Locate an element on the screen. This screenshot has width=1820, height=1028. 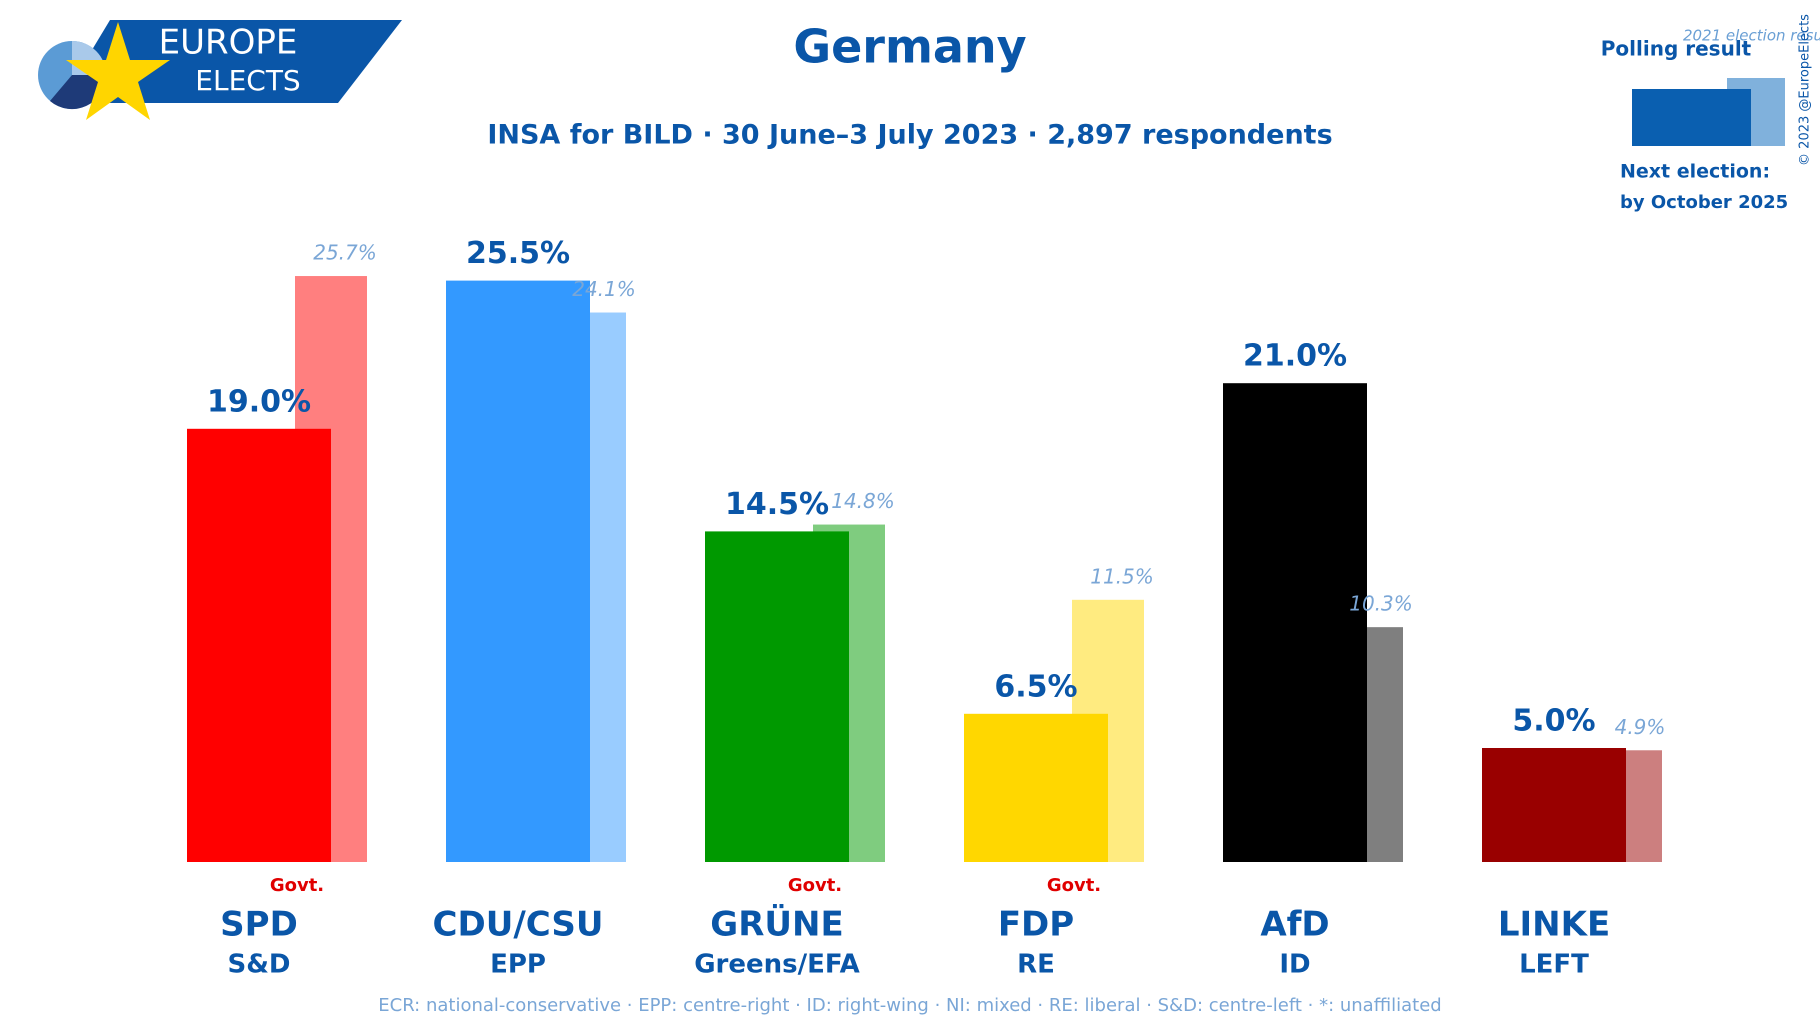
previous-value-label: 24.1% is located at coordinates (604, 289).